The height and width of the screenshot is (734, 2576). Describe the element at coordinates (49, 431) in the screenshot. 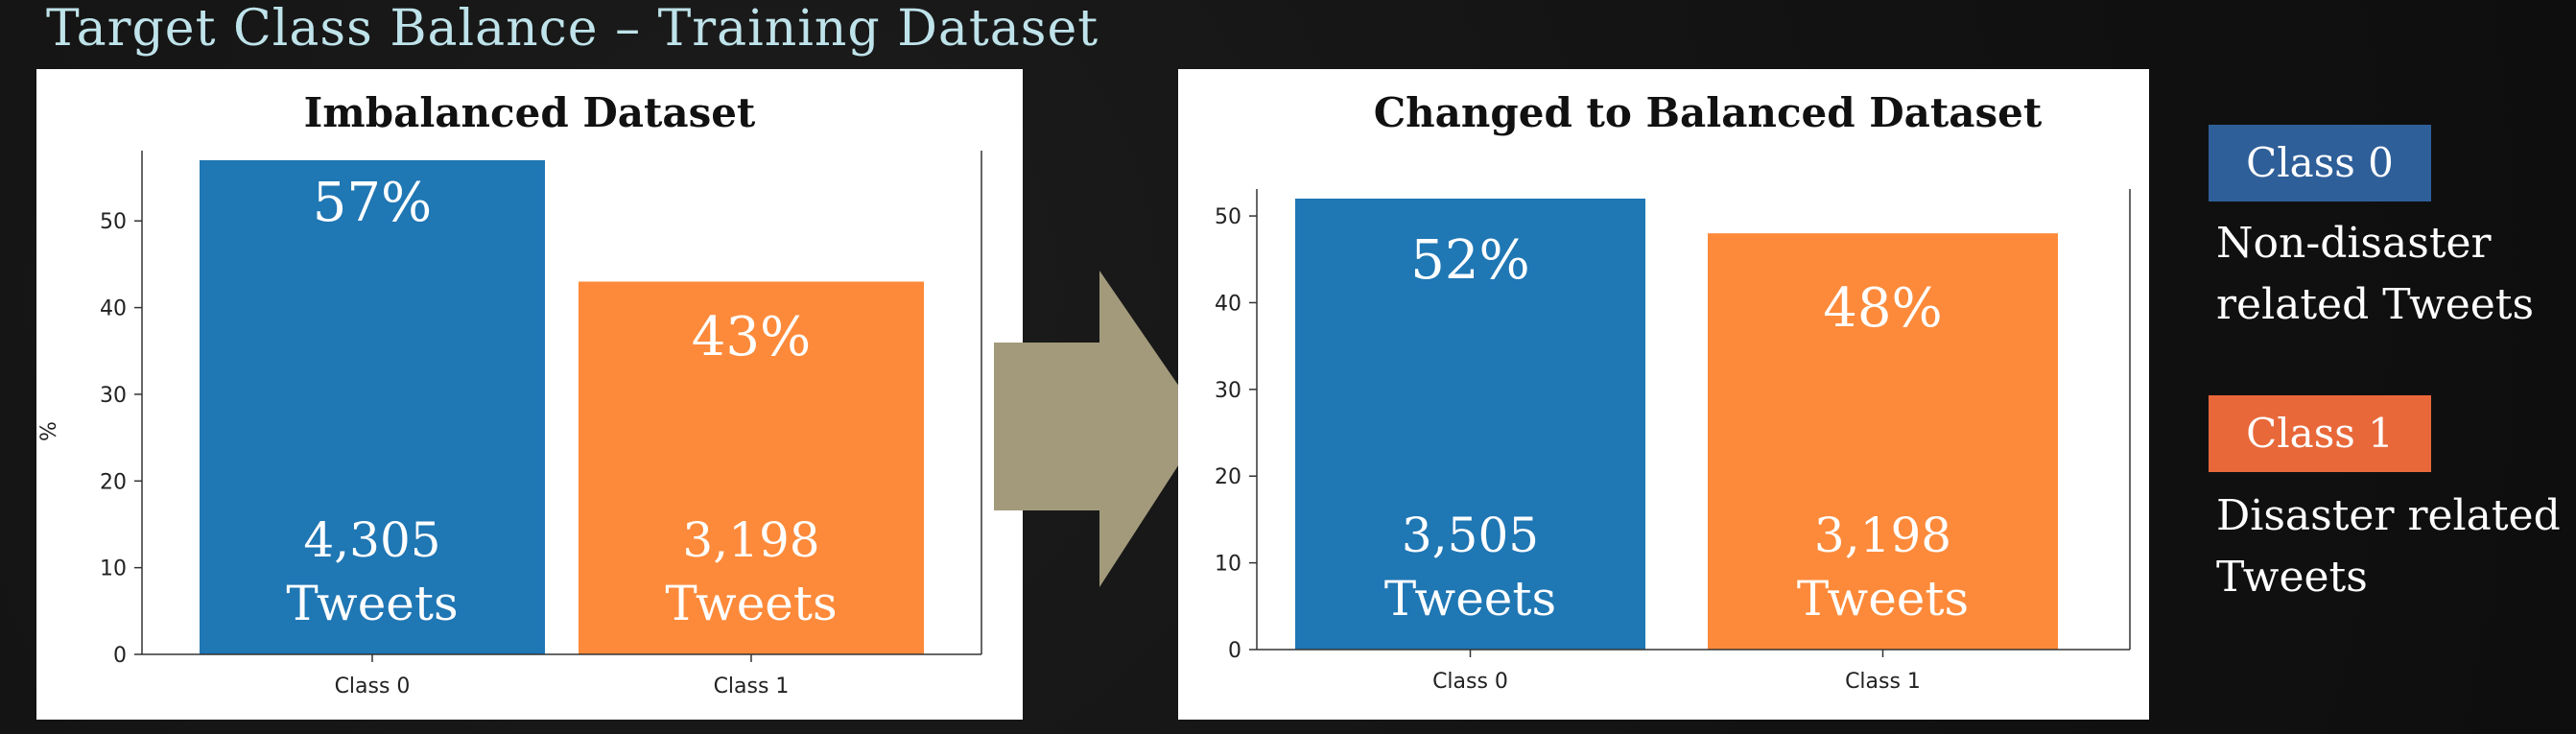

I see `y-axis-label: %` at that location.